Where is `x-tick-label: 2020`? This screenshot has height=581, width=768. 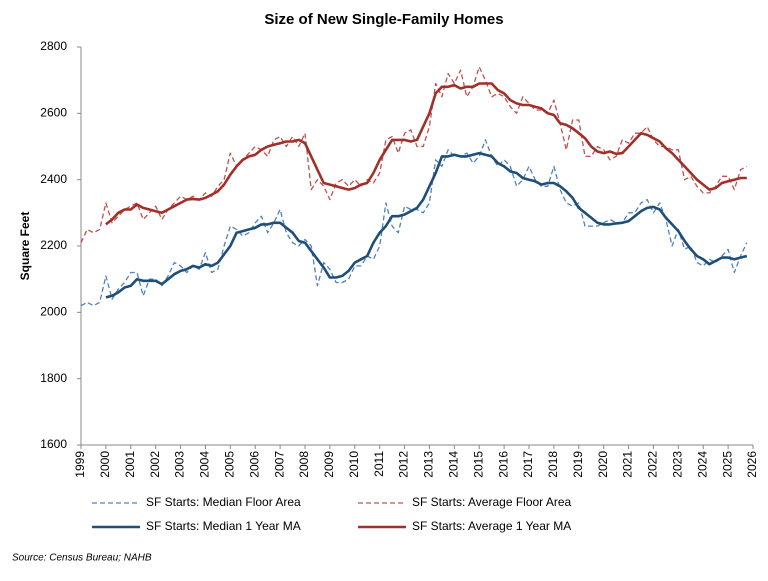
x-tick-label: 2020 is located at coordinates (603, 464).